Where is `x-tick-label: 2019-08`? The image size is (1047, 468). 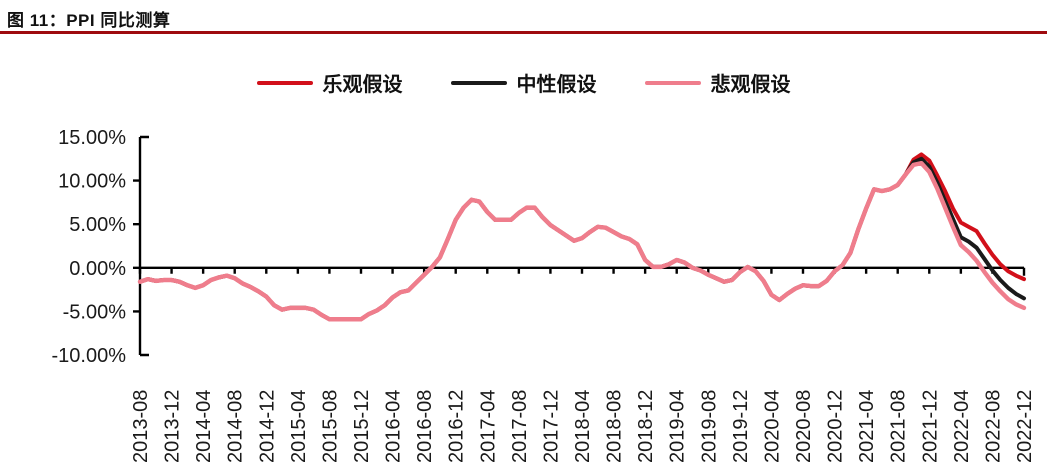 x-tick-label: 2019-08 is located at coordinates (709, 426).